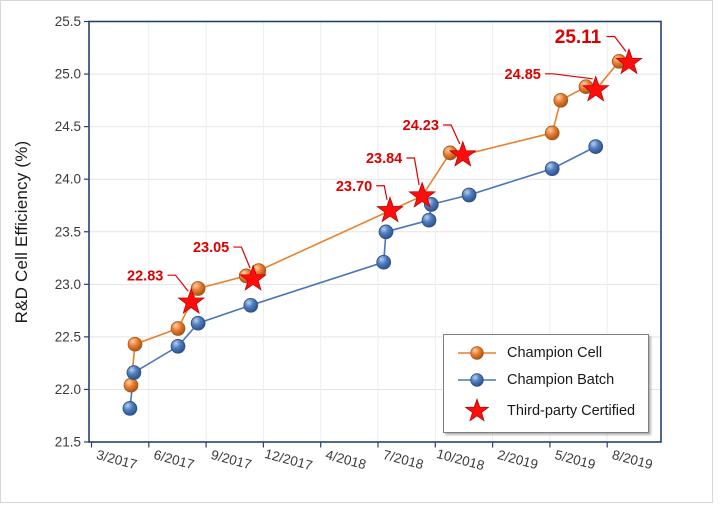 The image size is (728, 506). Describe the element at coordinates (145, 276) in the screenshot. I see `certified-value-label: 22.83` at that location.